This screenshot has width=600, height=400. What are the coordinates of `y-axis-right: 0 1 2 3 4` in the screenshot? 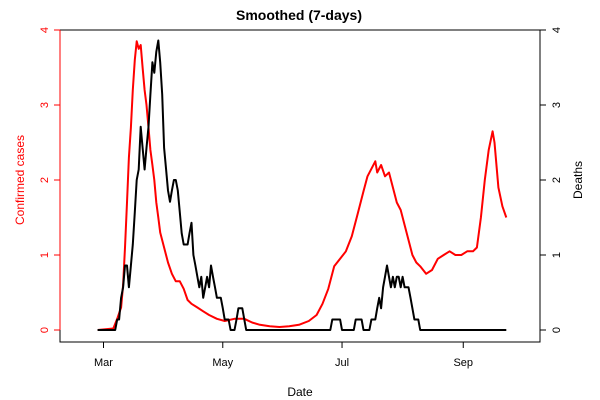 It's located at (551, 180).